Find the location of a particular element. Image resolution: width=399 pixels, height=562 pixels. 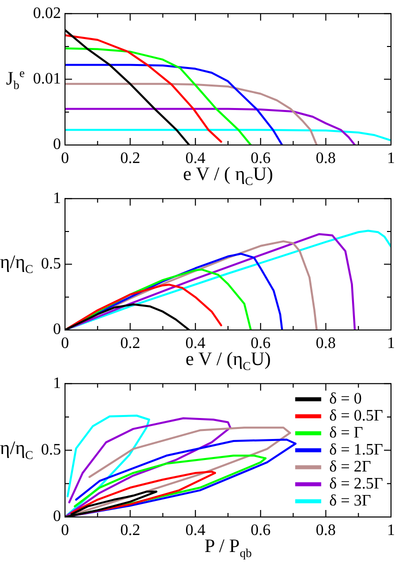

y-tick-label: 0.02 is located at coordinates (47, 13).